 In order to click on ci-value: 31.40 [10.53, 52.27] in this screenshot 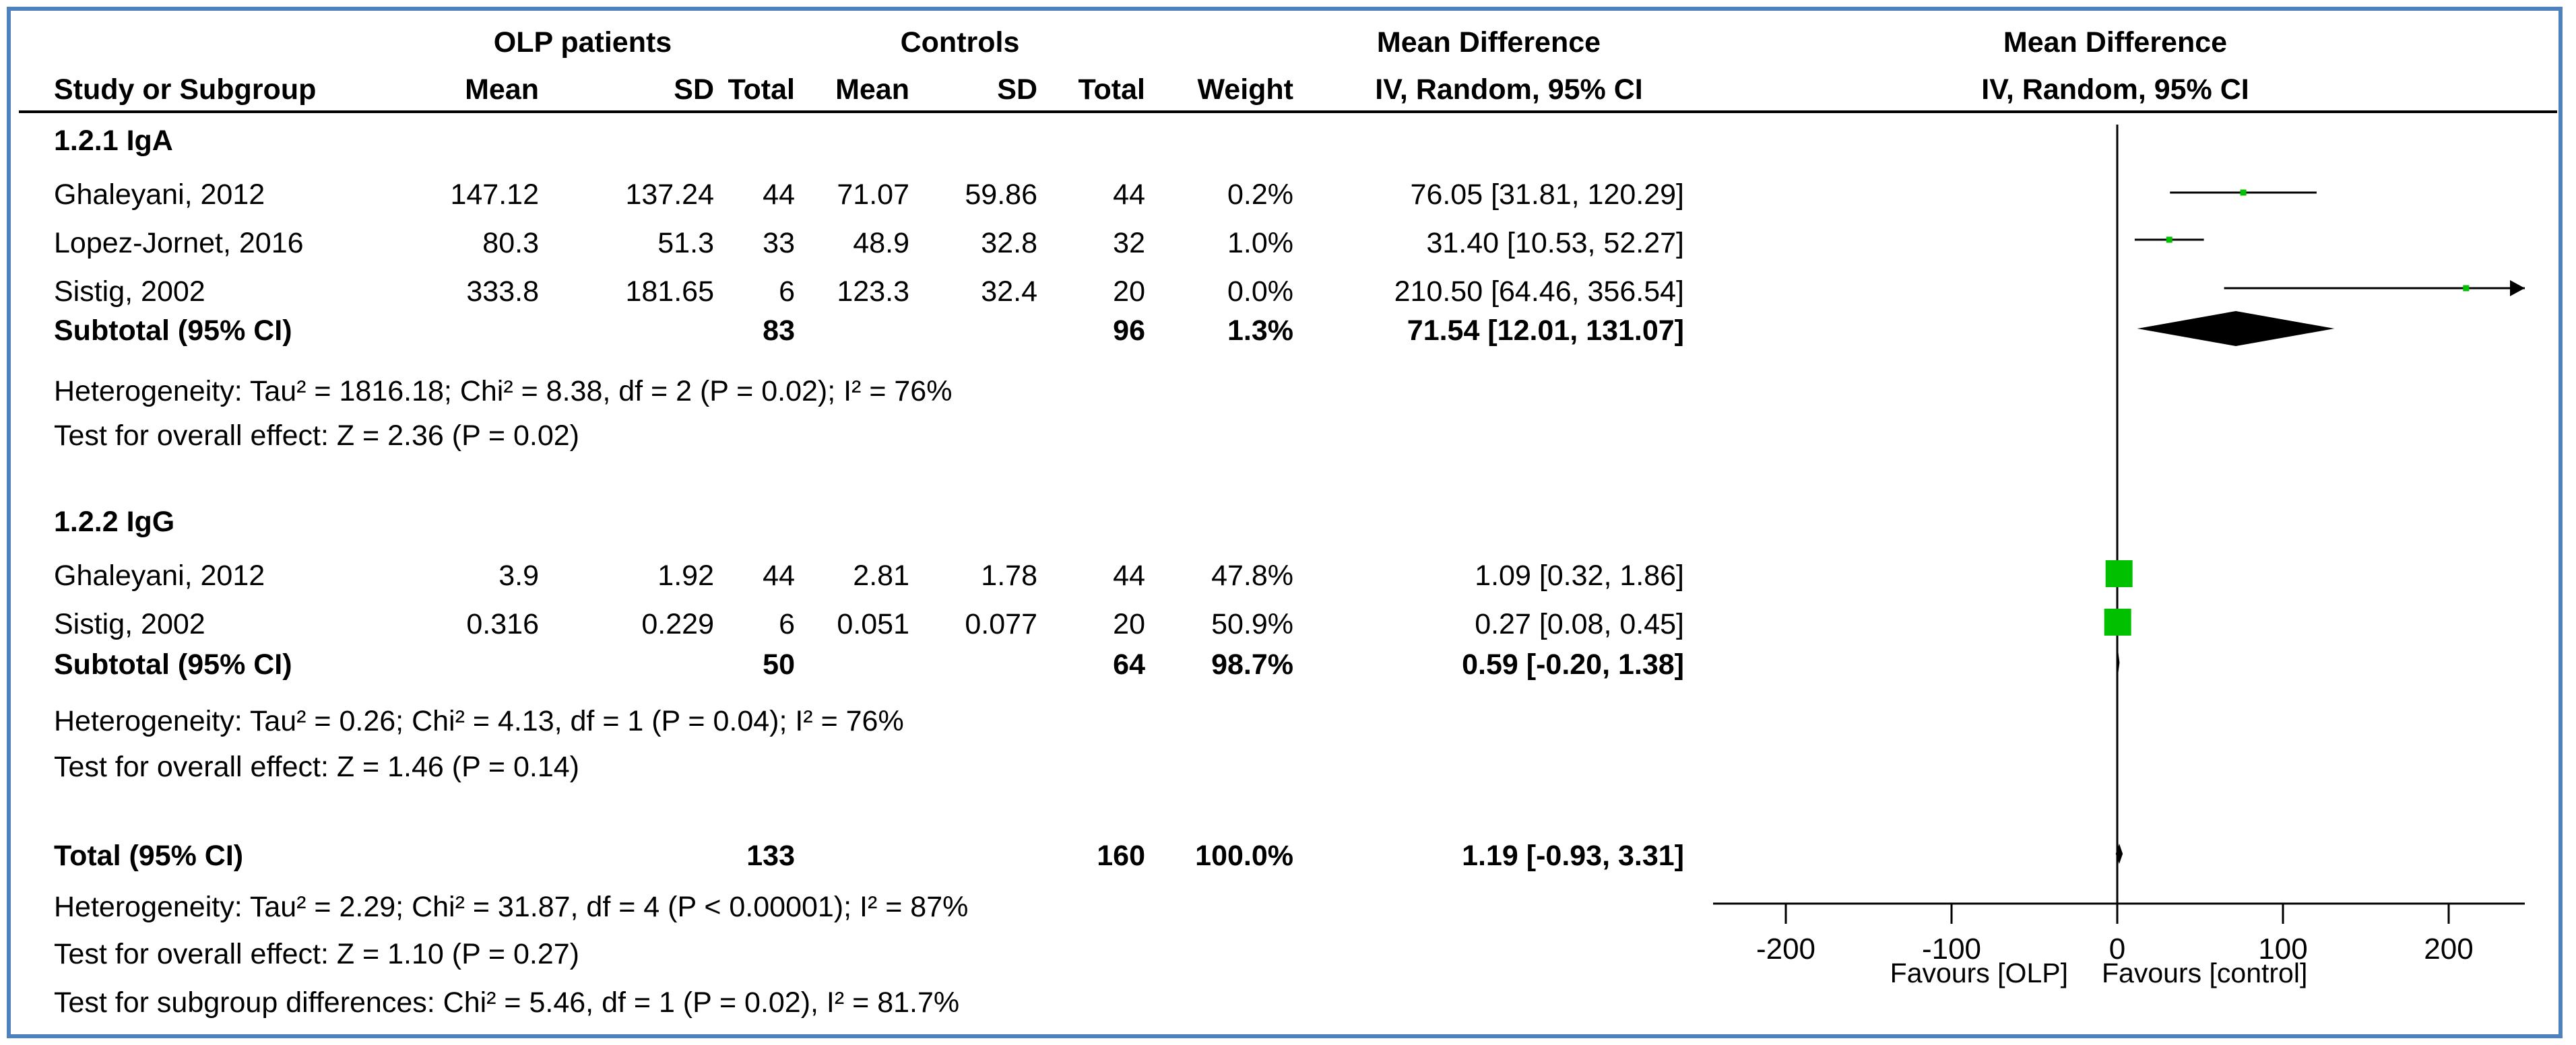, I will do `click(1555, 243)`.